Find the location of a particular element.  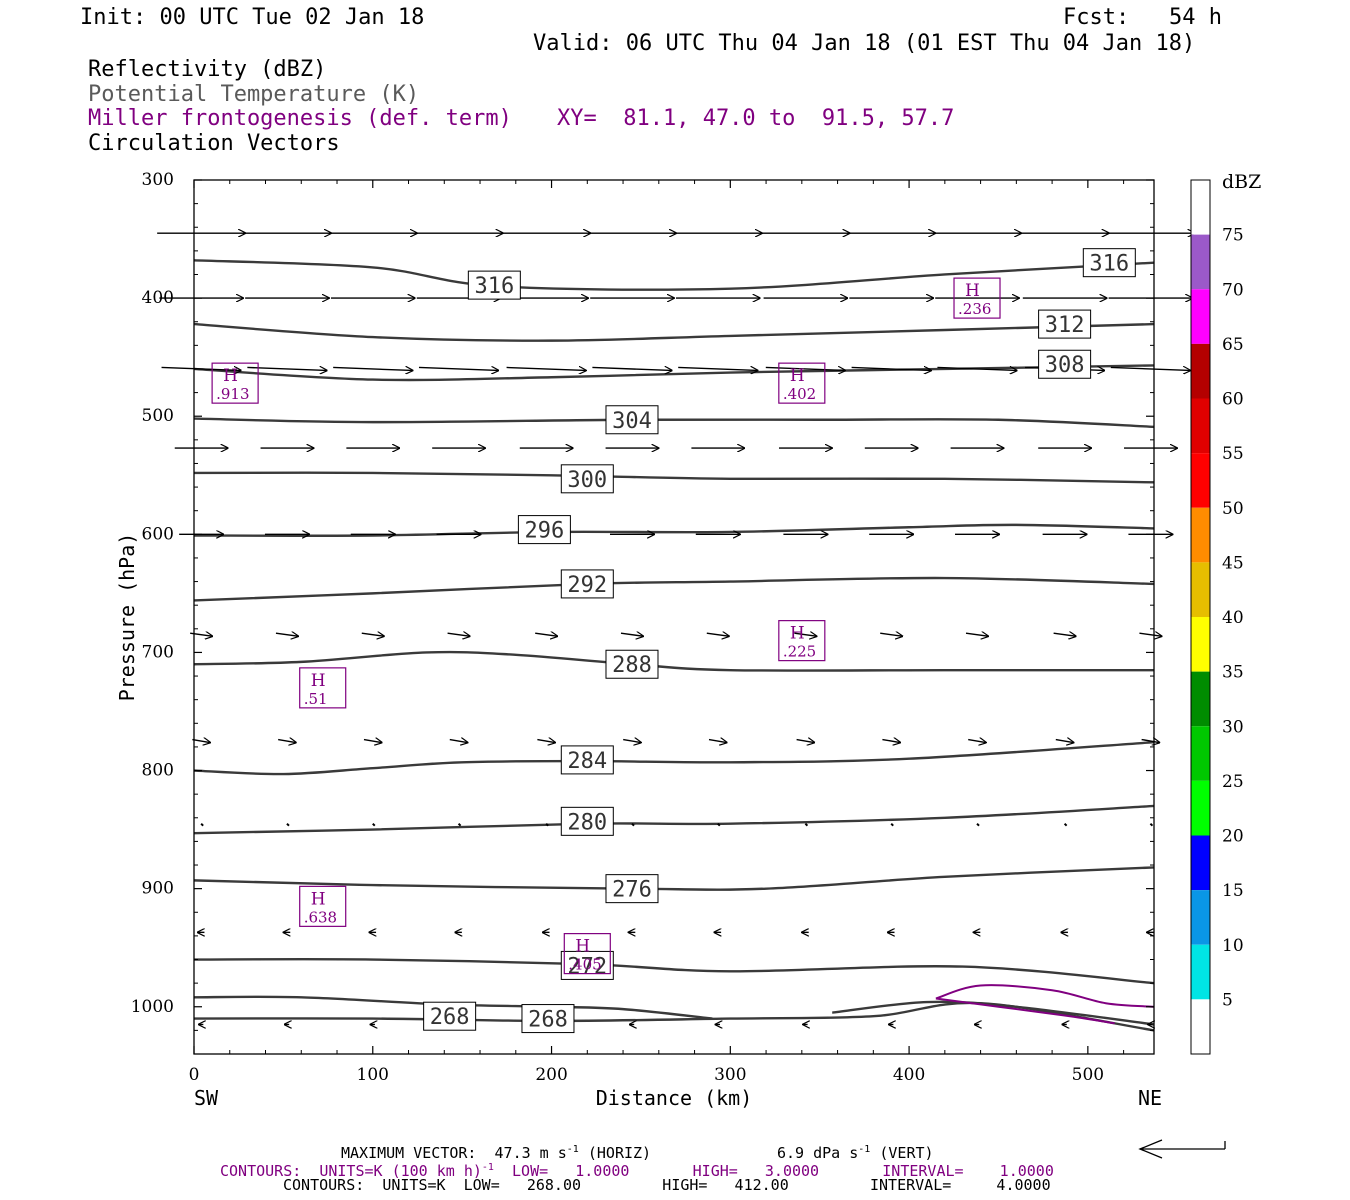

y-tick-label: 700 is located at coordinates (158, 652).